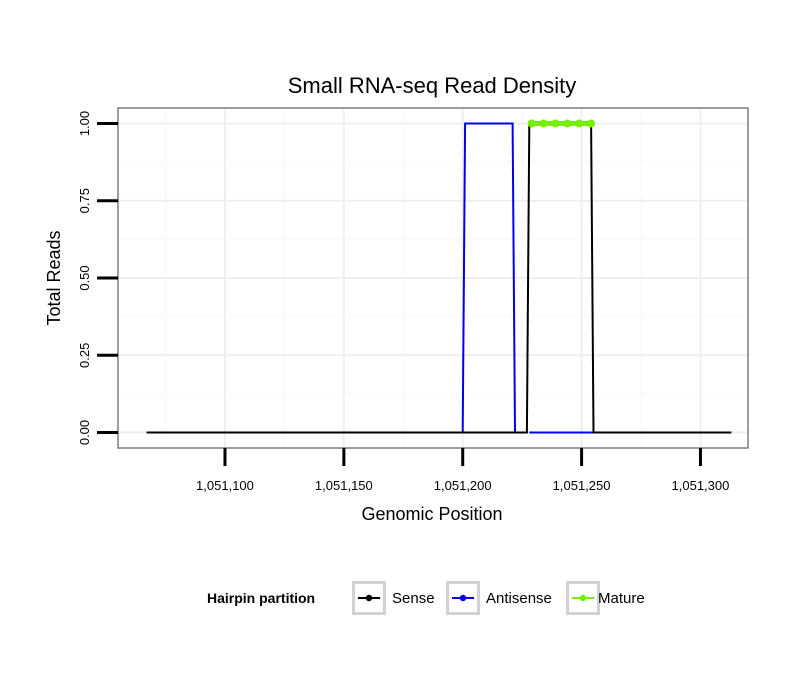  Describe the element at coordinates (582, 485) in the screenshot. I see `x-tick-label: 1,051,250` at that location.